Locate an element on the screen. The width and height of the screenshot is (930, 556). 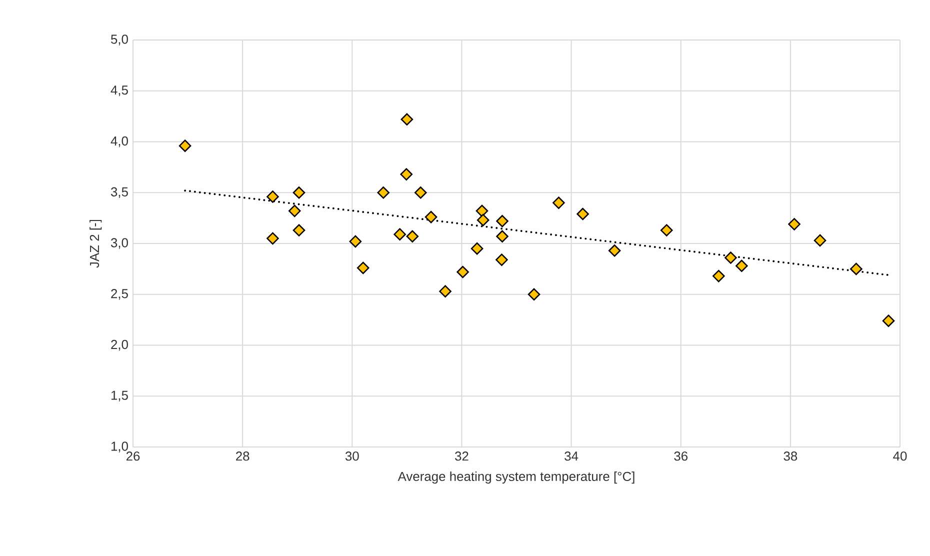
y-axis-title: JAZ 2 [-] is located at coordinates (96, 244).